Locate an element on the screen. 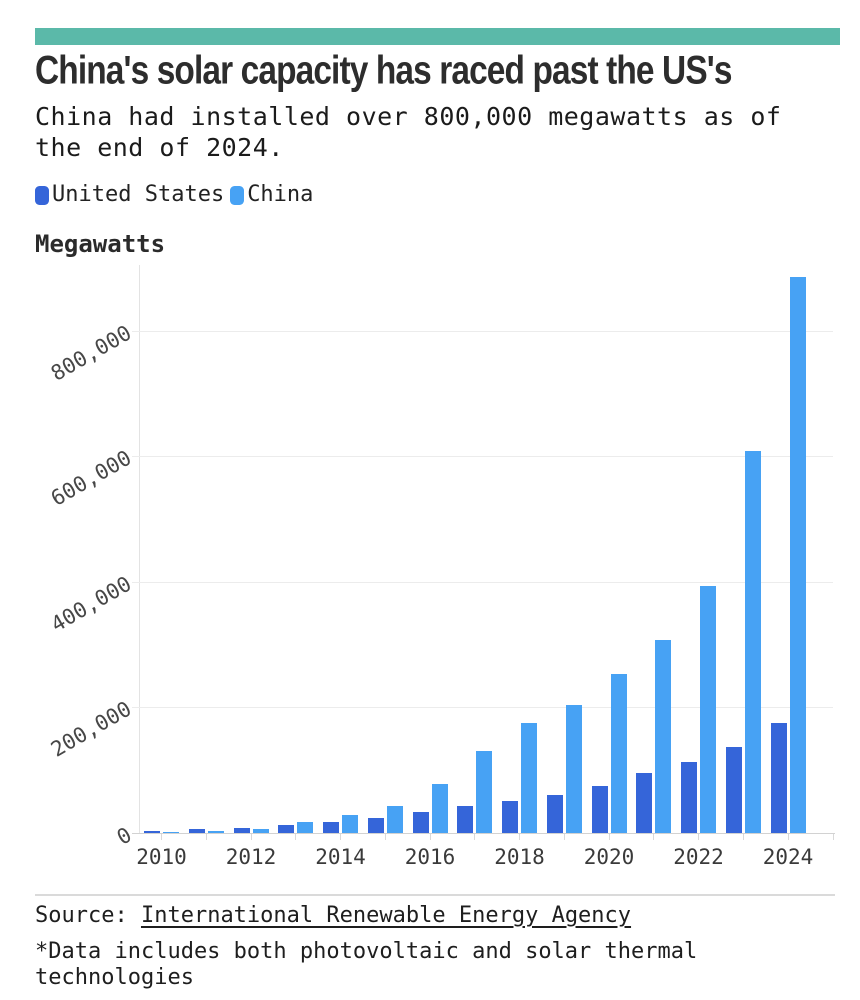 This screenshot has width=860, height=1000. bar-china-2013 is located at coordinates (305, 827).